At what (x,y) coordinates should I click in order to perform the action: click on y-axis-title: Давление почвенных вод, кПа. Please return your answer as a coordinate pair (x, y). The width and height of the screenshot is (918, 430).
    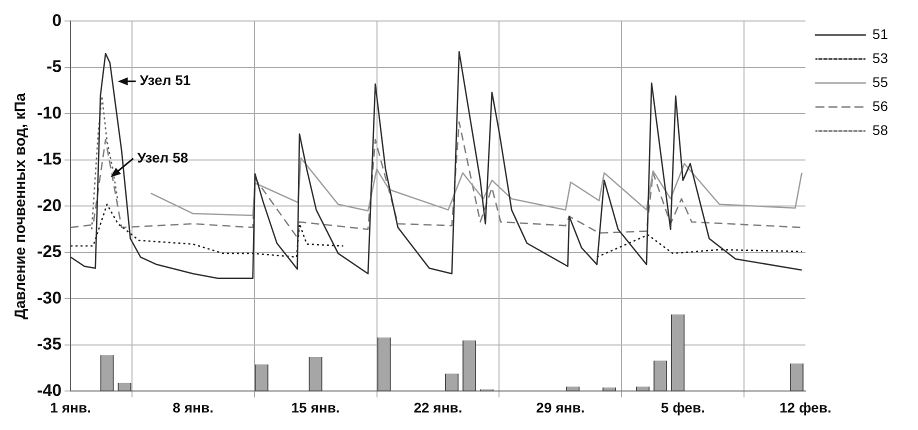
    Looking at the image, I should click on (21, 206).